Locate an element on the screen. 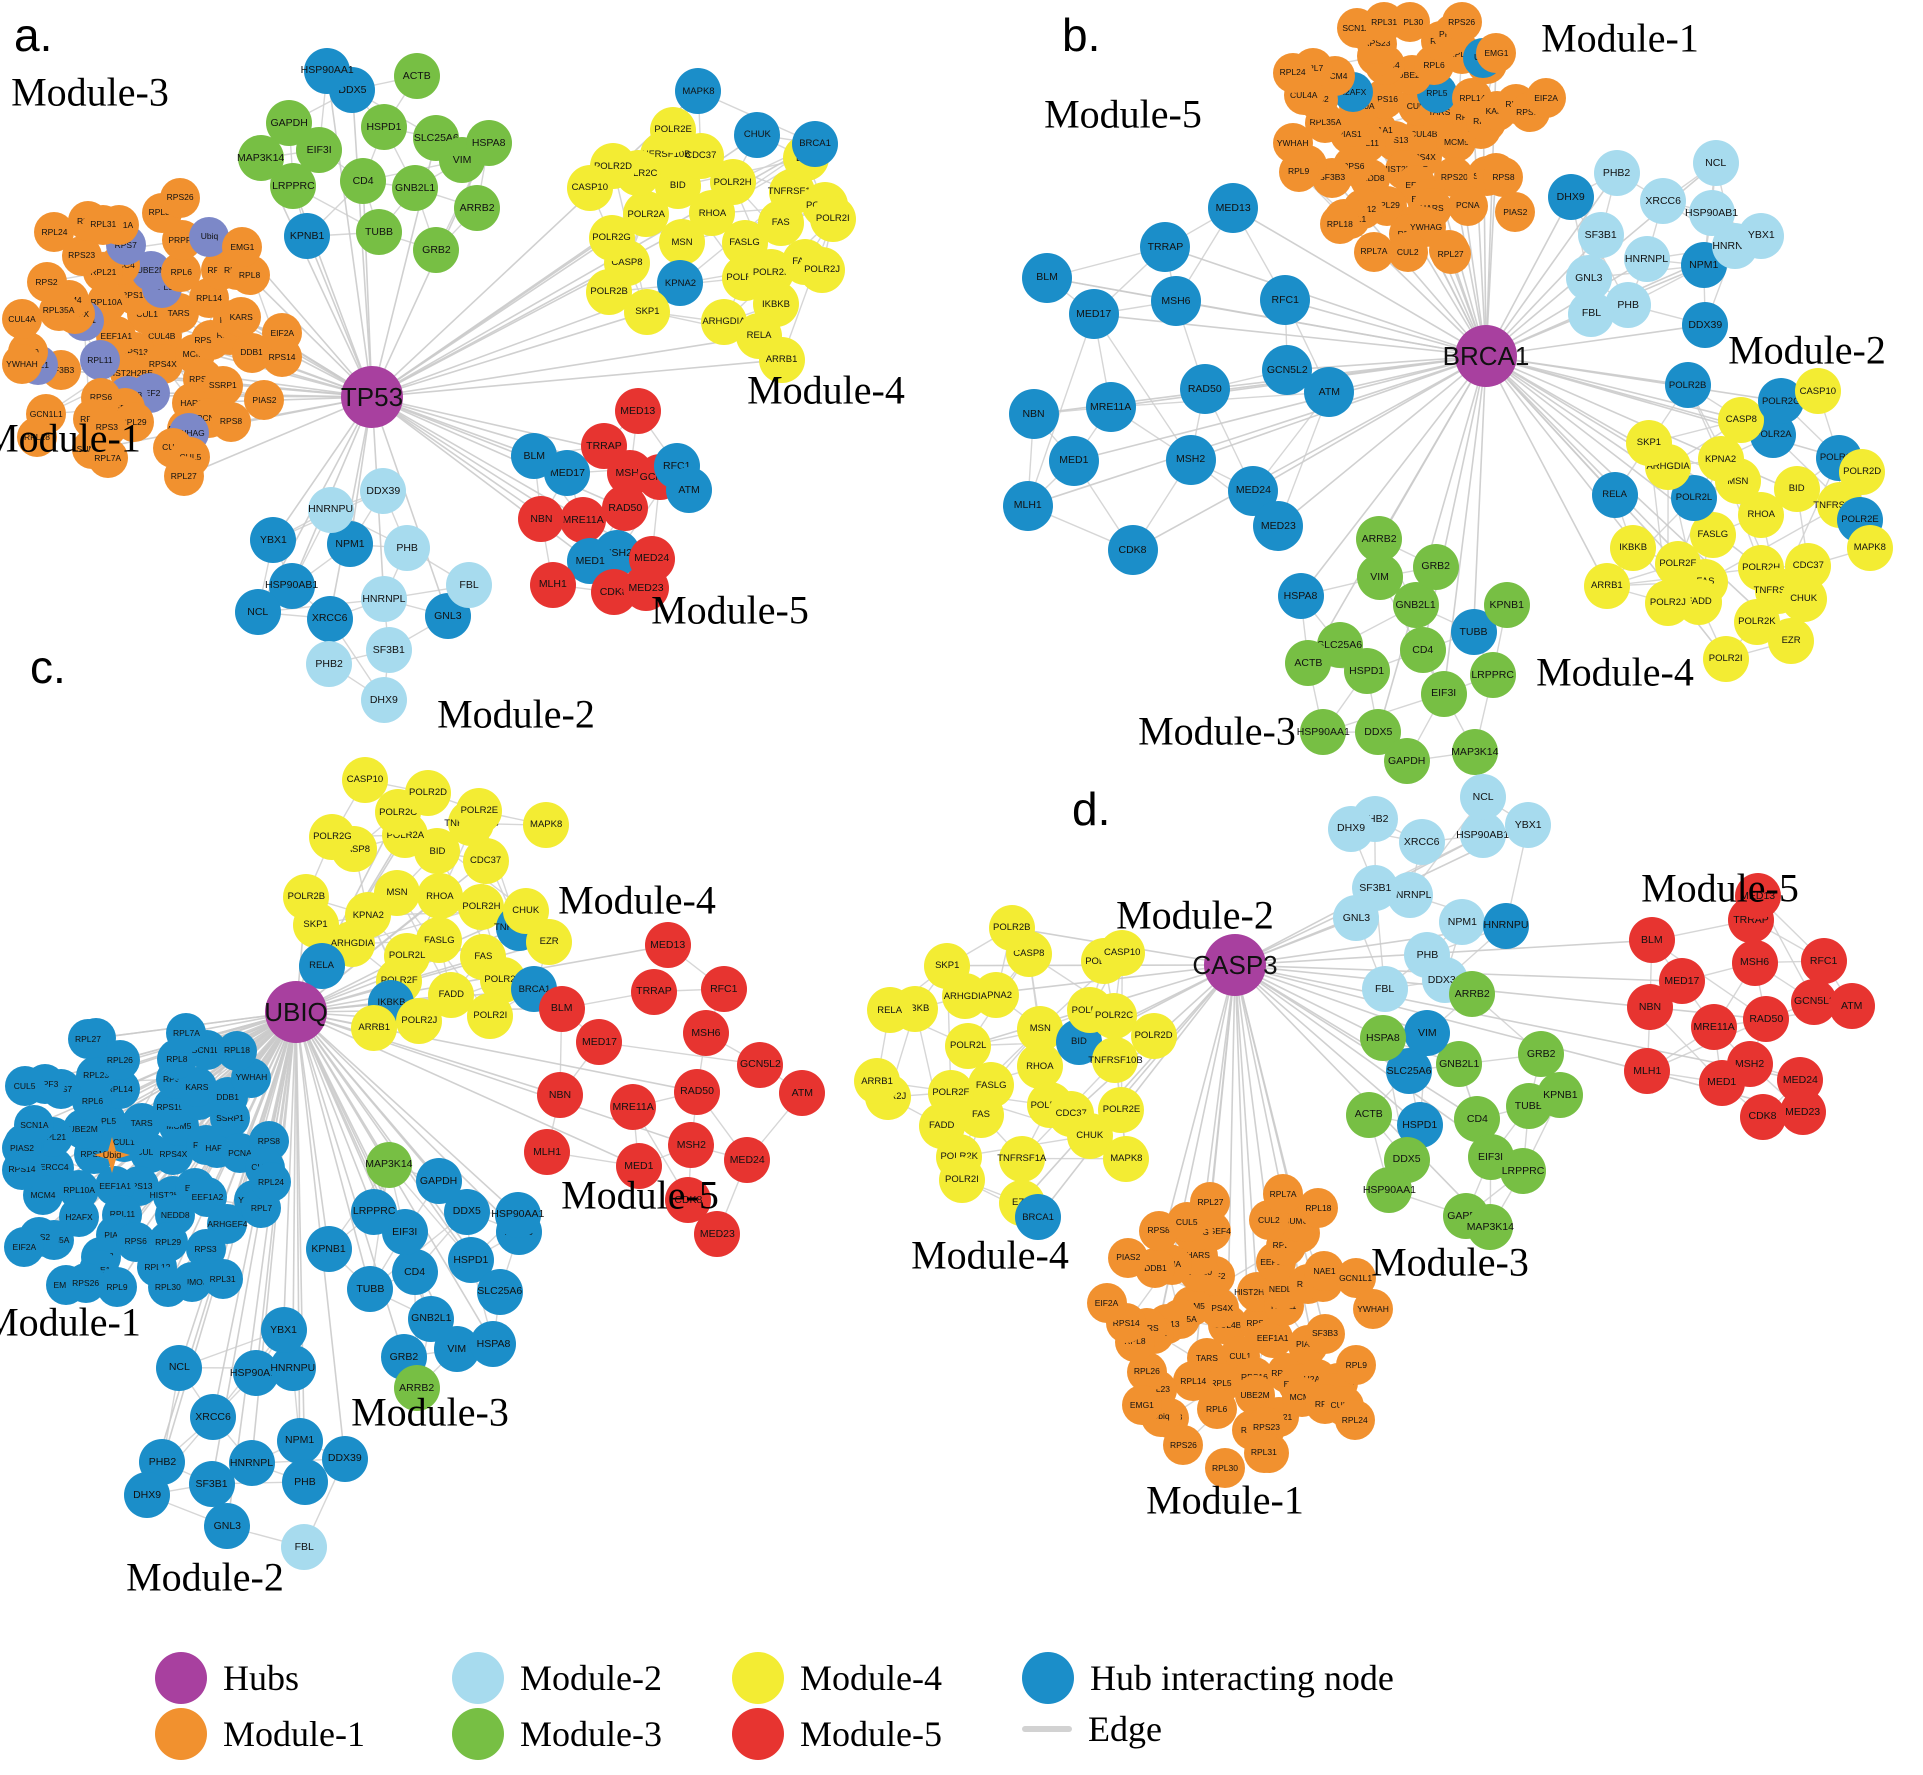 The width and height of the screenshot is (1923, 1775). gene-node-gcn5l2: GCN5L2 is located at coordinates (760, 1064).